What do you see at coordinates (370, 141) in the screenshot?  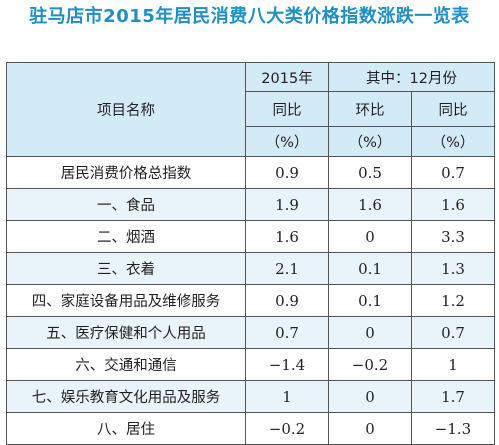 I see `header-unit-2: （%）` at bounding box center [370, 141].